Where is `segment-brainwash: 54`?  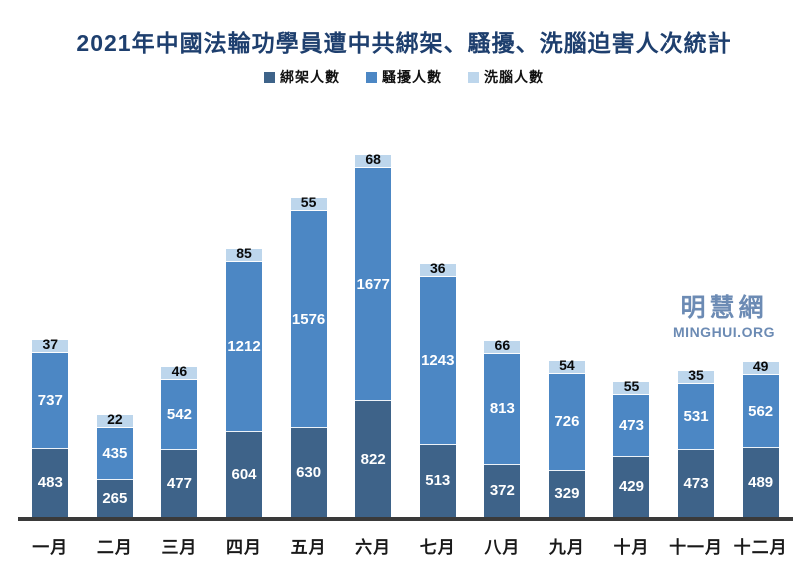 segment-brainwash: 54 is located at coordinates (566, 366).